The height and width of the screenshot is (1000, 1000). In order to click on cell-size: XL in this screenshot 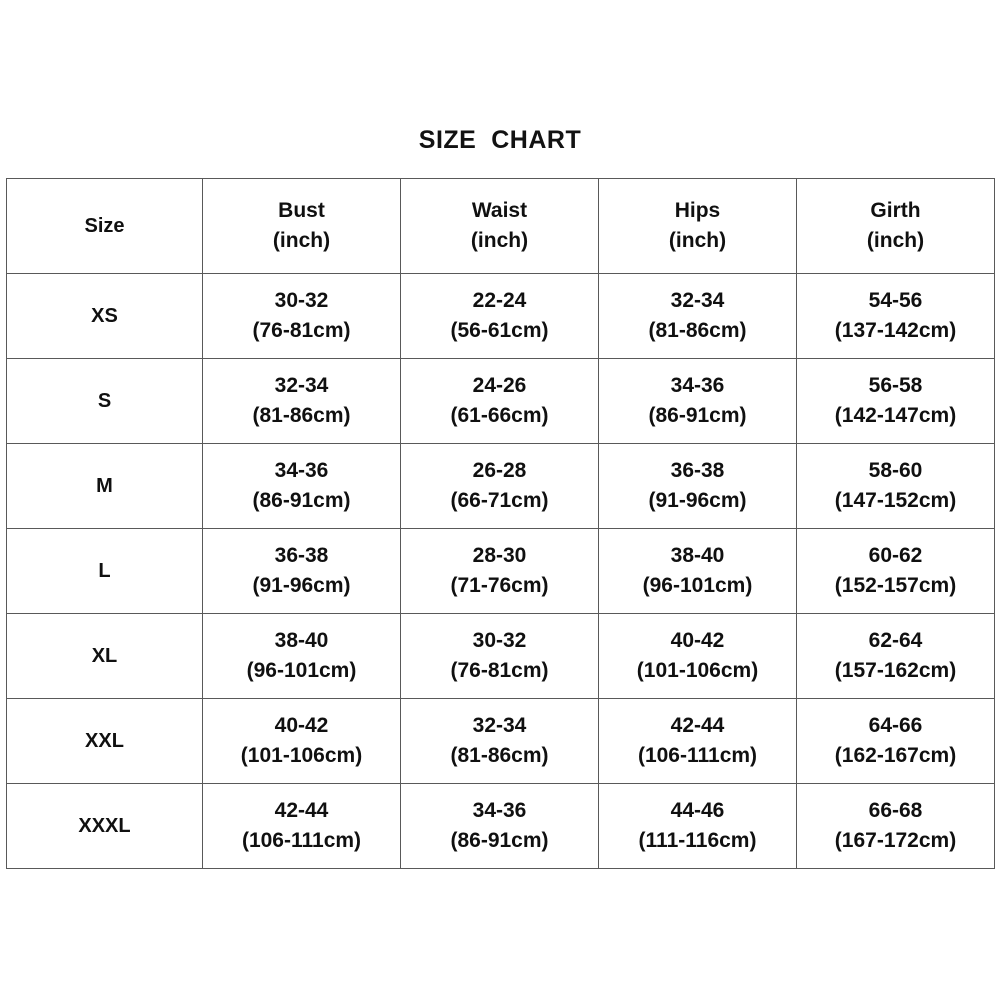, I will do `click(104, 656)`.